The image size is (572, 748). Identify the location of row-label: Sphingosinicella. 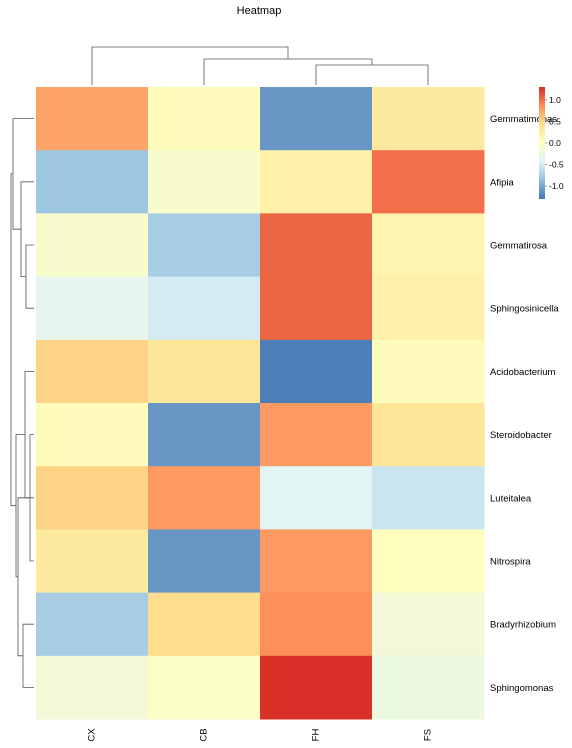
(524, 309).